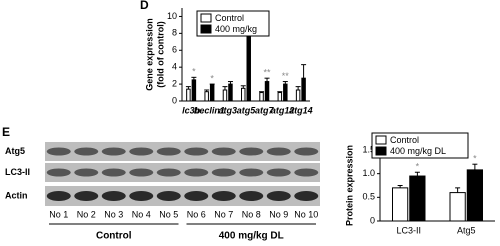 The image size is (500, 246). I want to click on legend-label: Control, so click(404, 140).